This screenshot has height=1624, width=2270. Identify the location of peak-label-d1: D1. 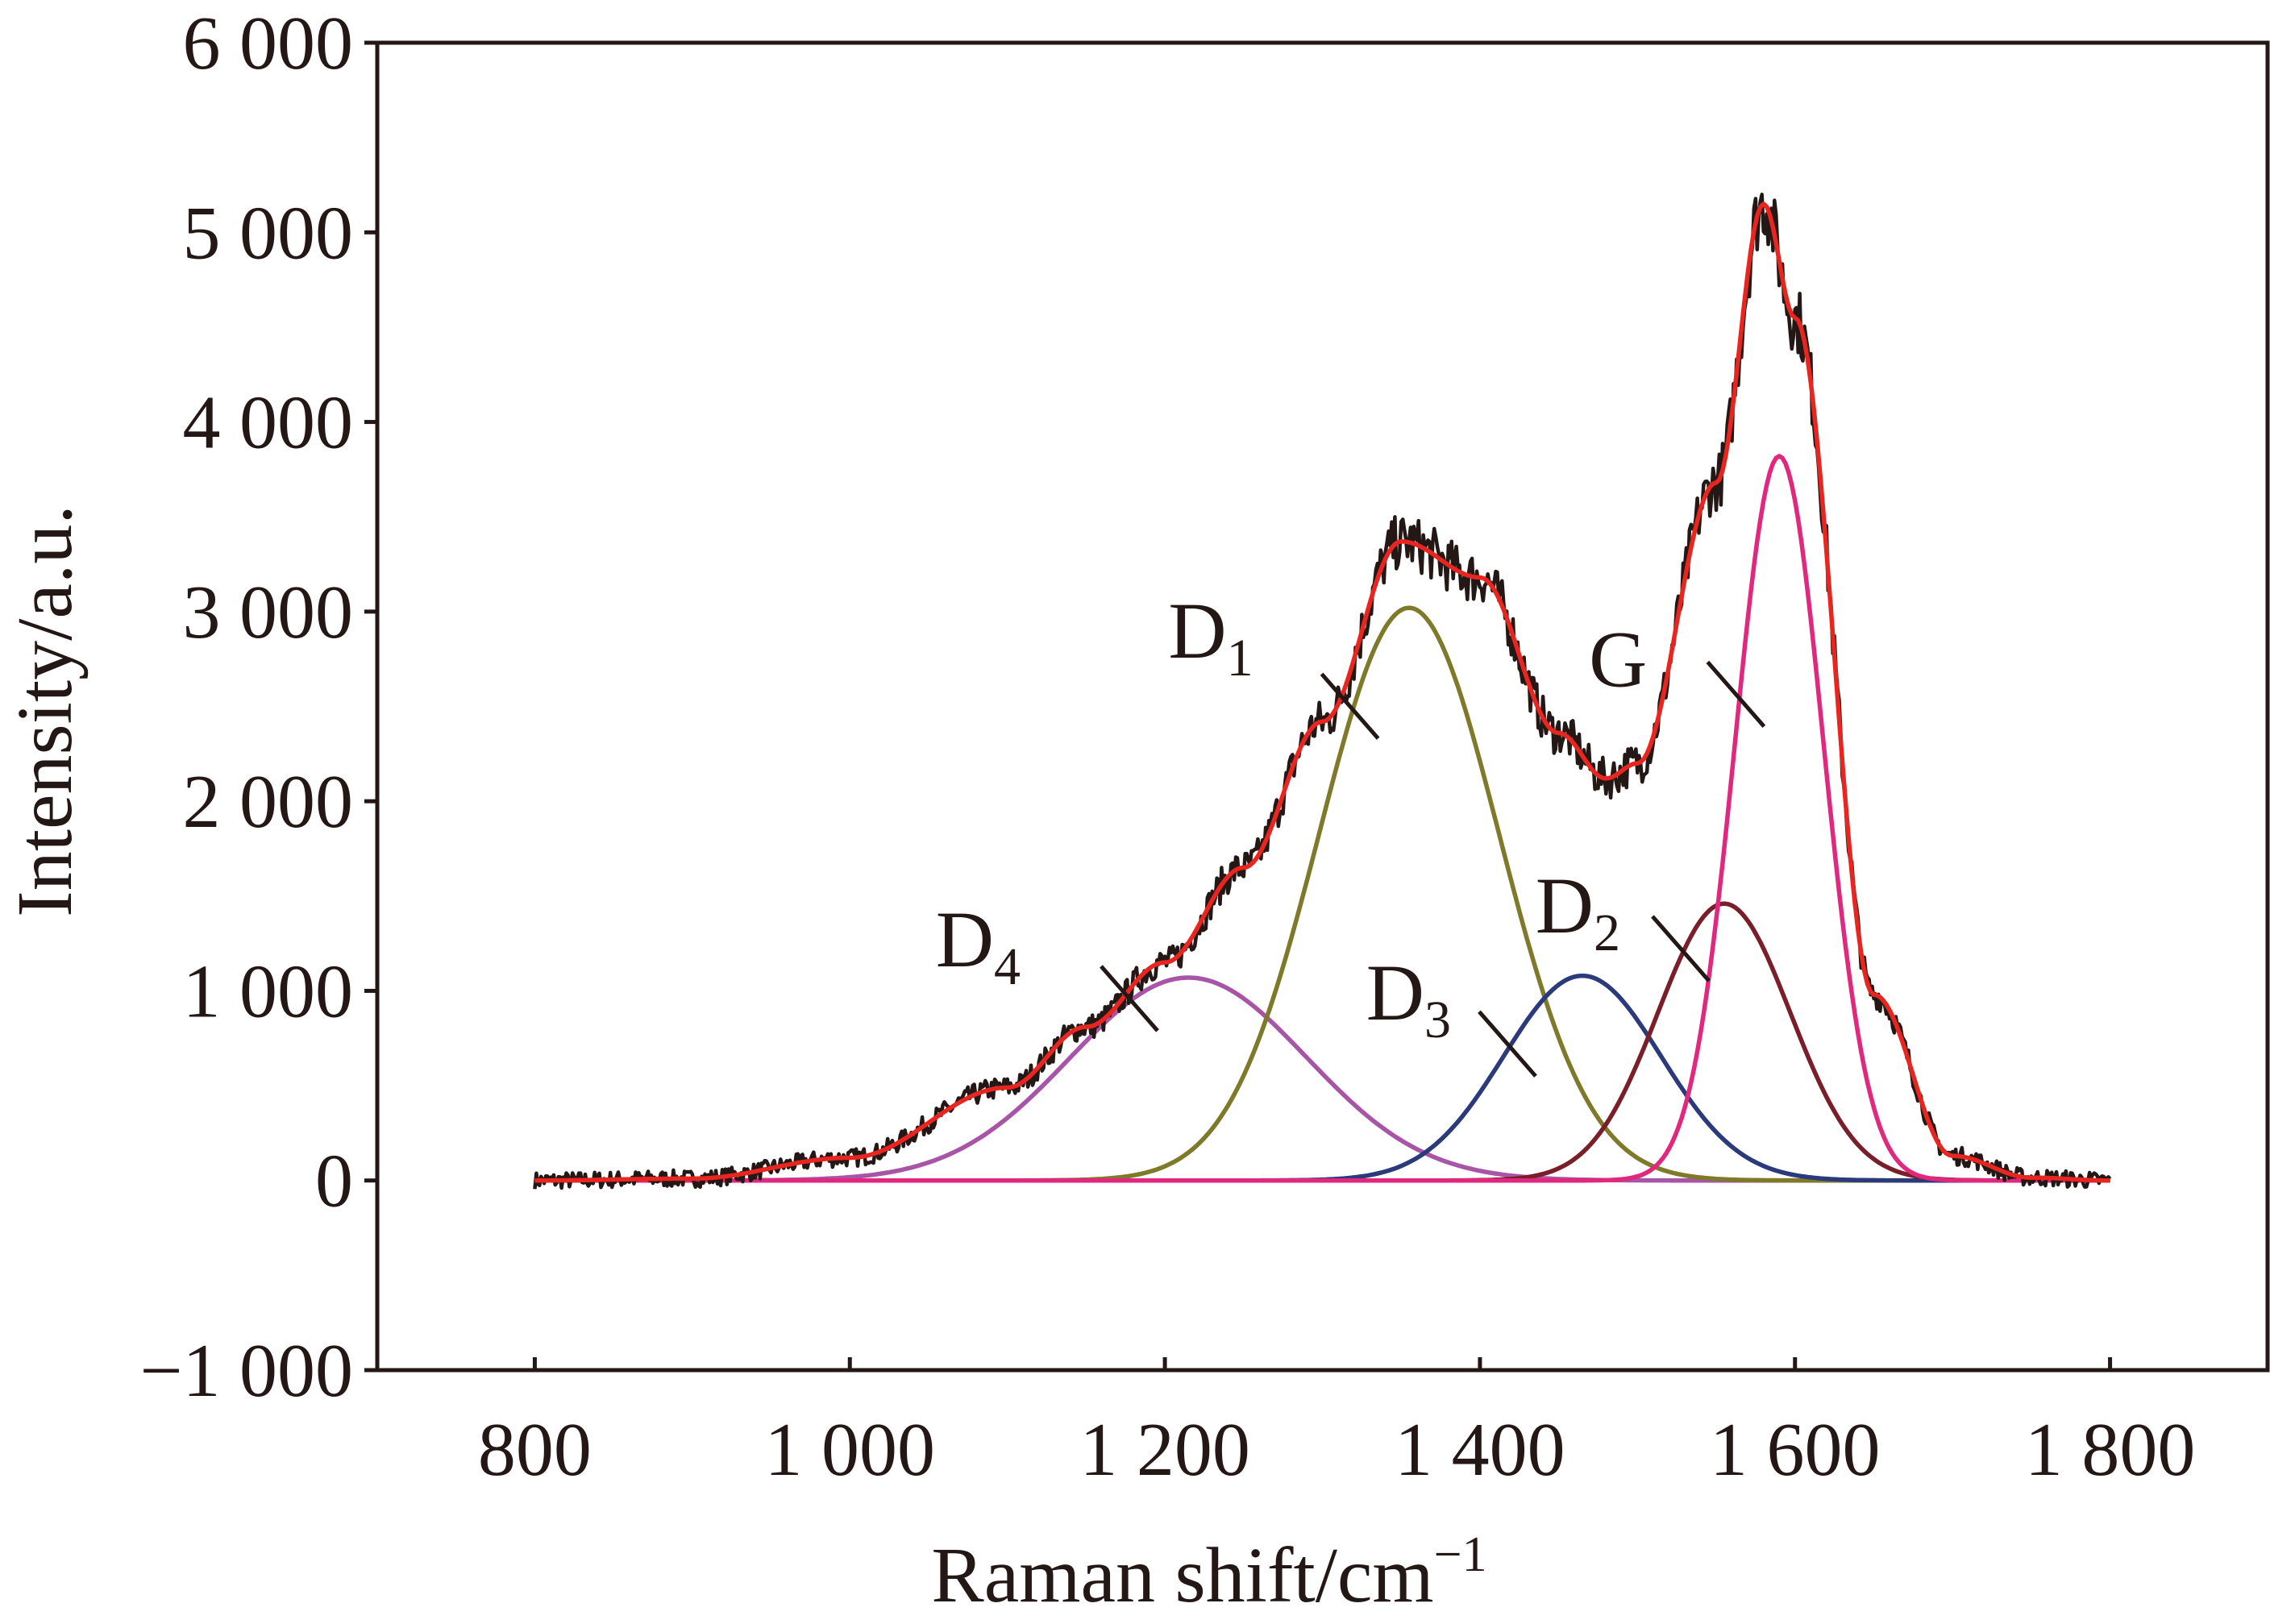
(1210, 637).